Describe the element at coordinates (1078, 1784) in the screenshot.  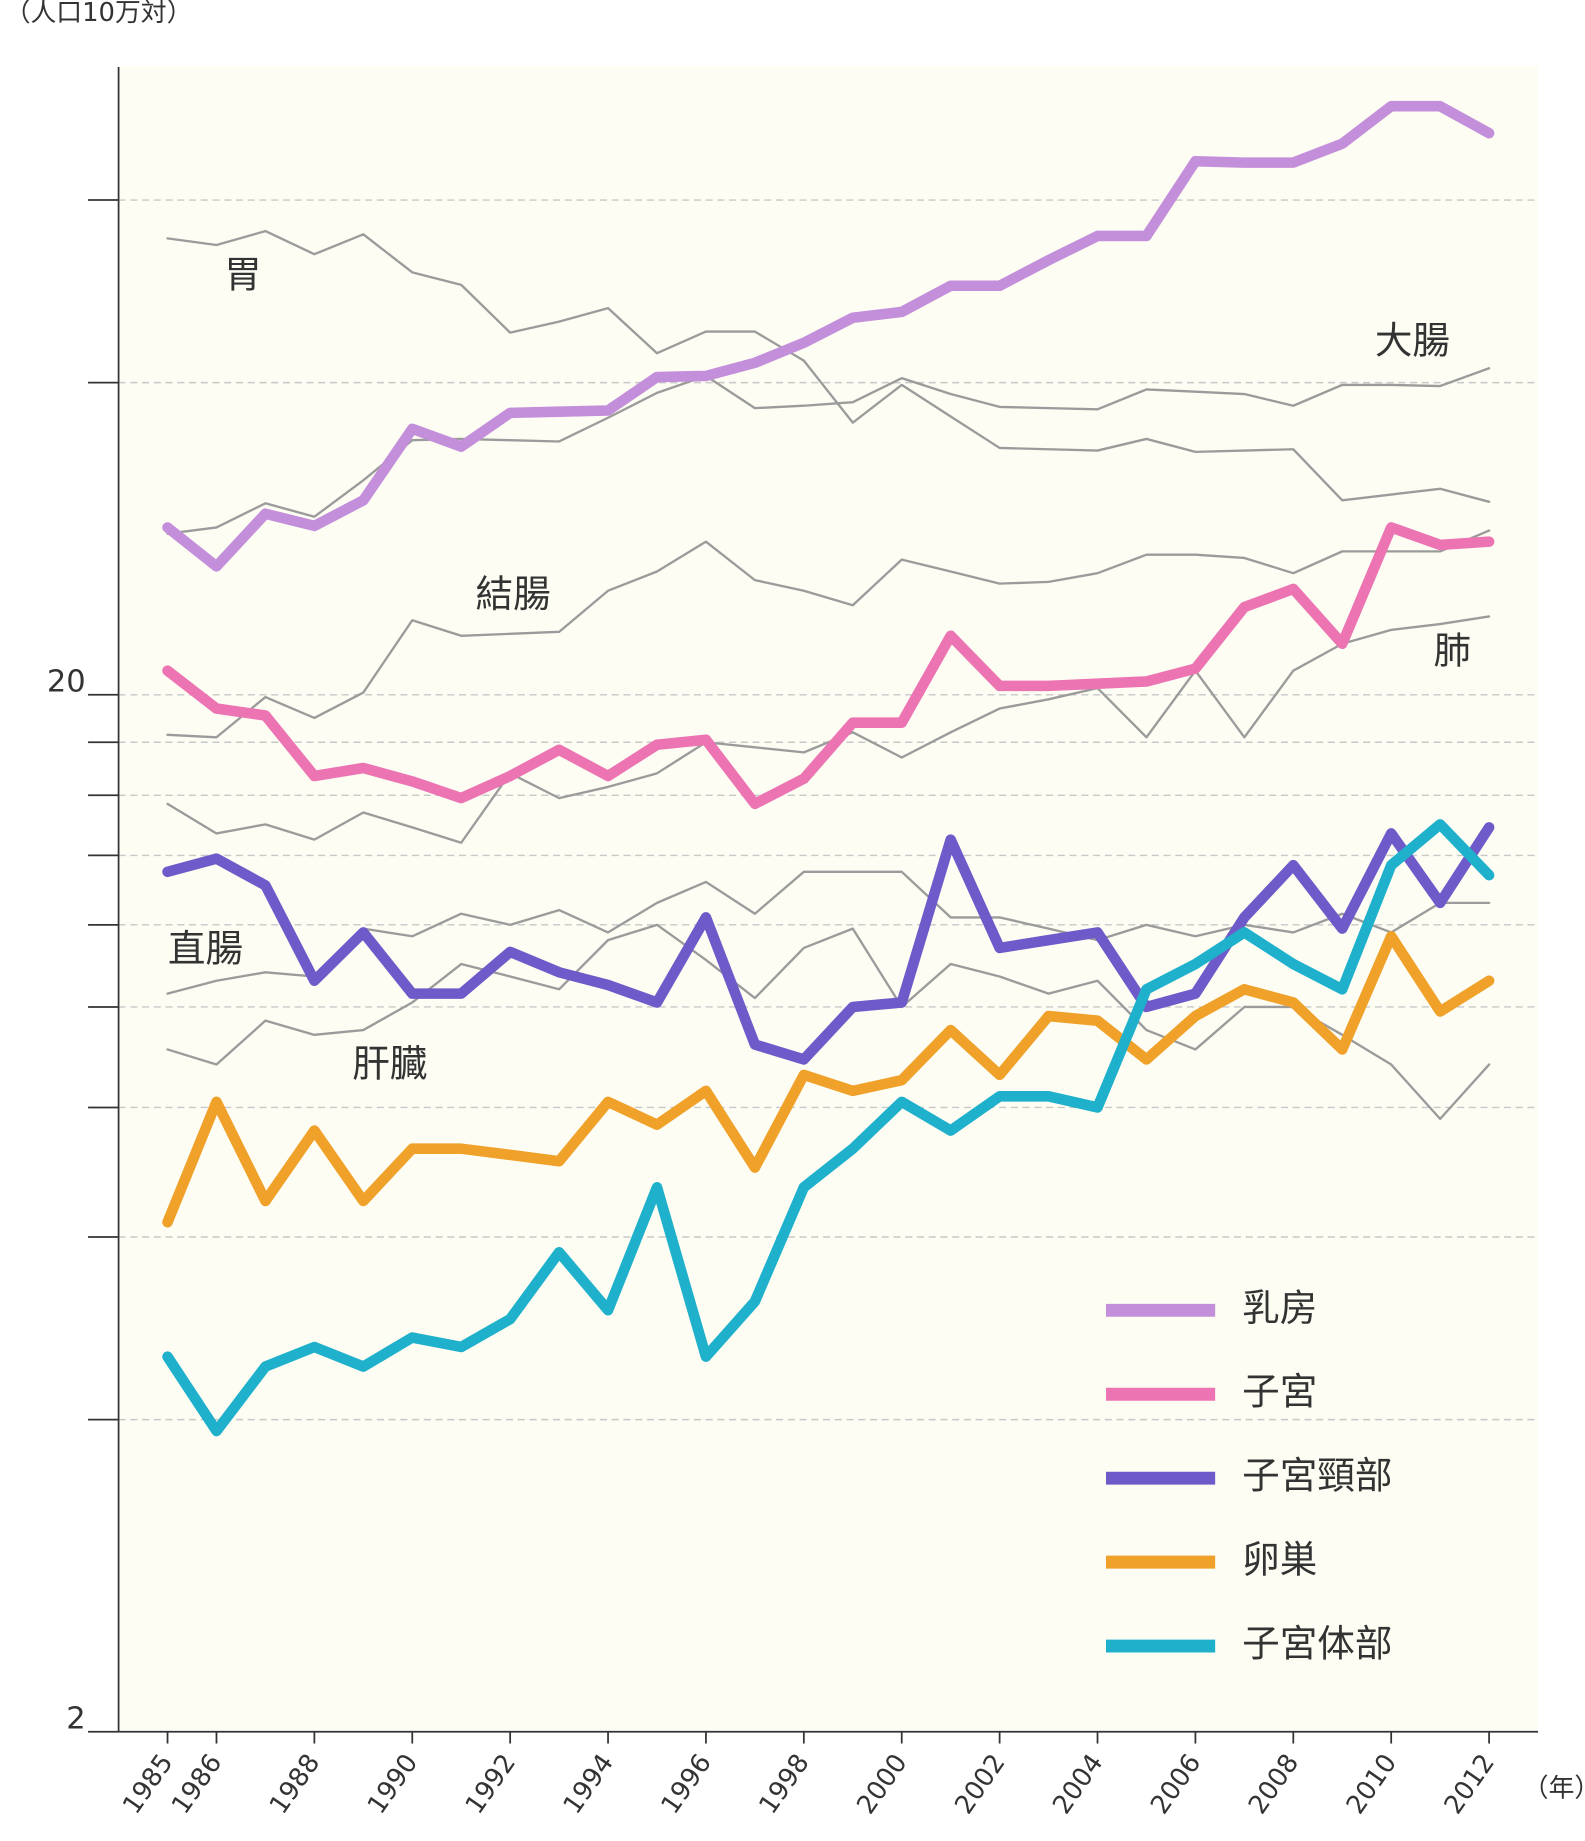
I see `x-tick-label: 2004` at that location.